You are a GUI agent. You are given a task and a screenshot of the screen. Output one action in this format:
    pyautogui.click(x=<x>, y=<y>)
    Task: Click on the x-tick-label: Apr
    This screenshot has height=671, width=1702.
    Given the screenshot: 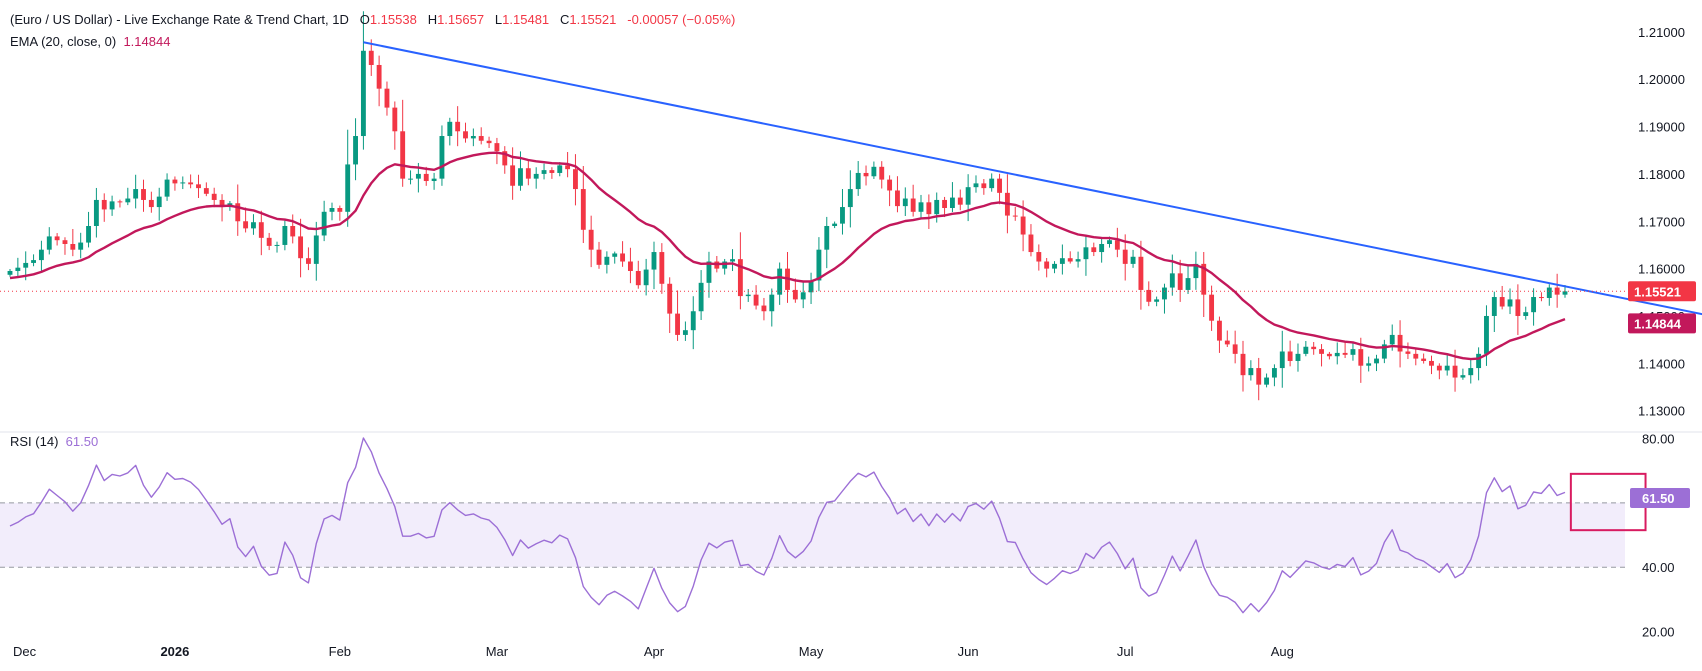 What is the action you would take?
    pyautogui.click(x=654, y=651)
    